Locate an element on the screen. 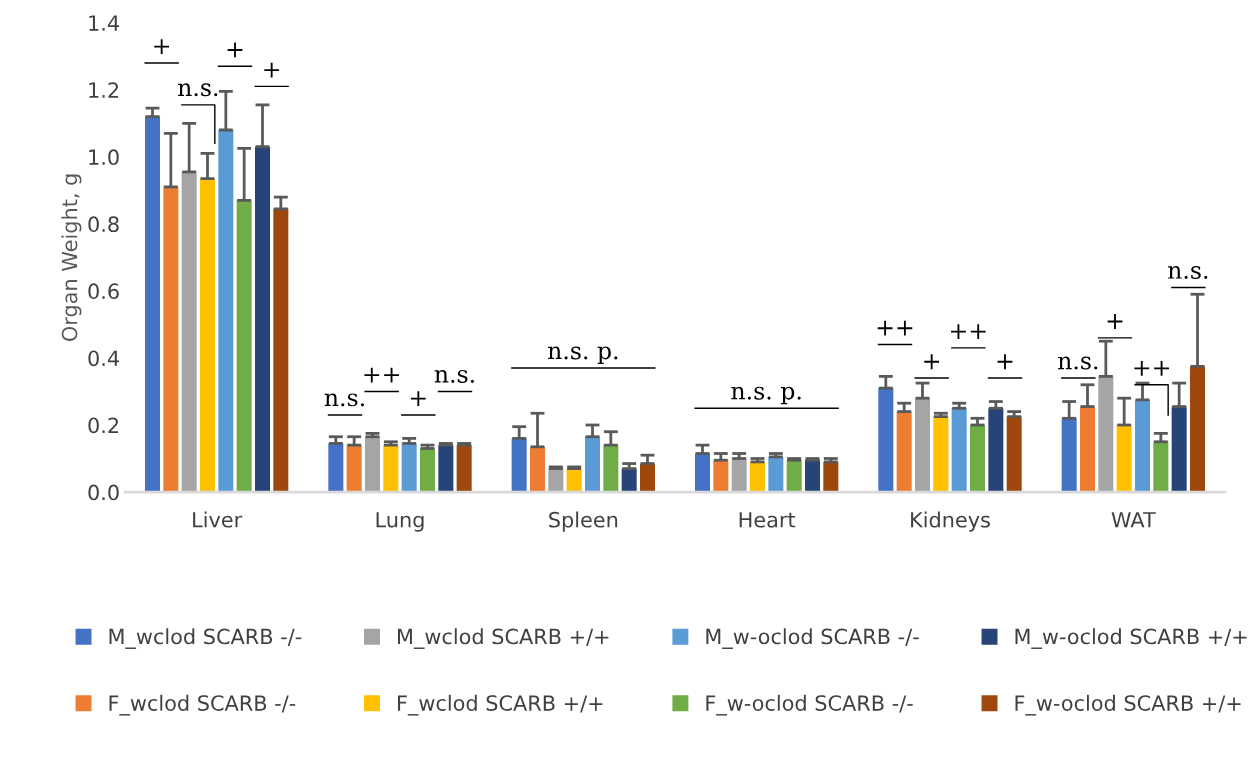  y-tick-label: 0.0 is located at coordinates (103, 492).